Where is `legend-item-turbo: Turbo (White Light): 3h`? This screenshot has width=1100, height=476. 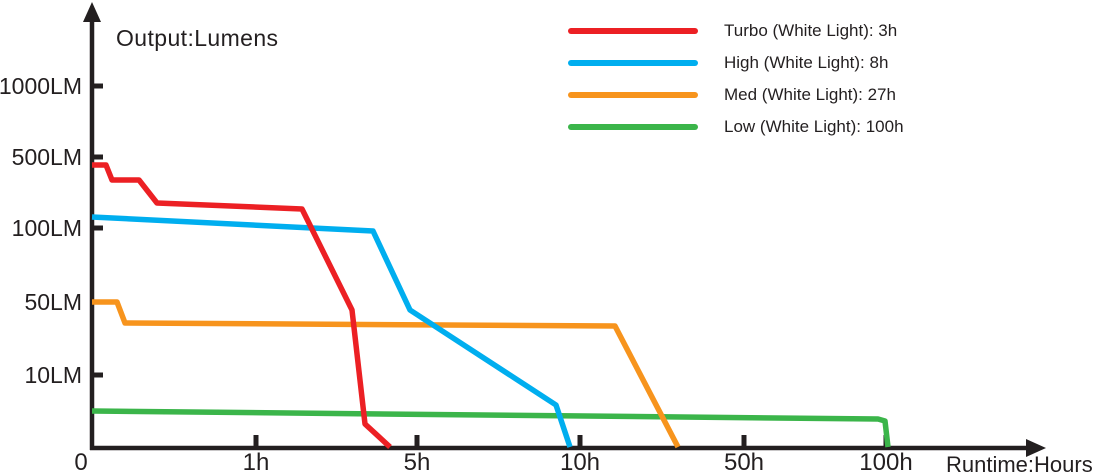 legend-item-turbo: Turbo (White Light): 3h is located at coordinates (736, 31).